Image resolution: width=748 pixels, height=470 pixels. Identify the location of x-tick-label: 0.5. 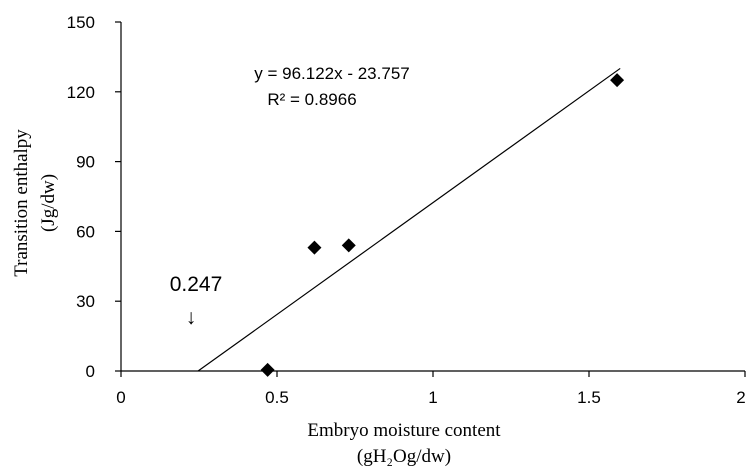
(277, 397).